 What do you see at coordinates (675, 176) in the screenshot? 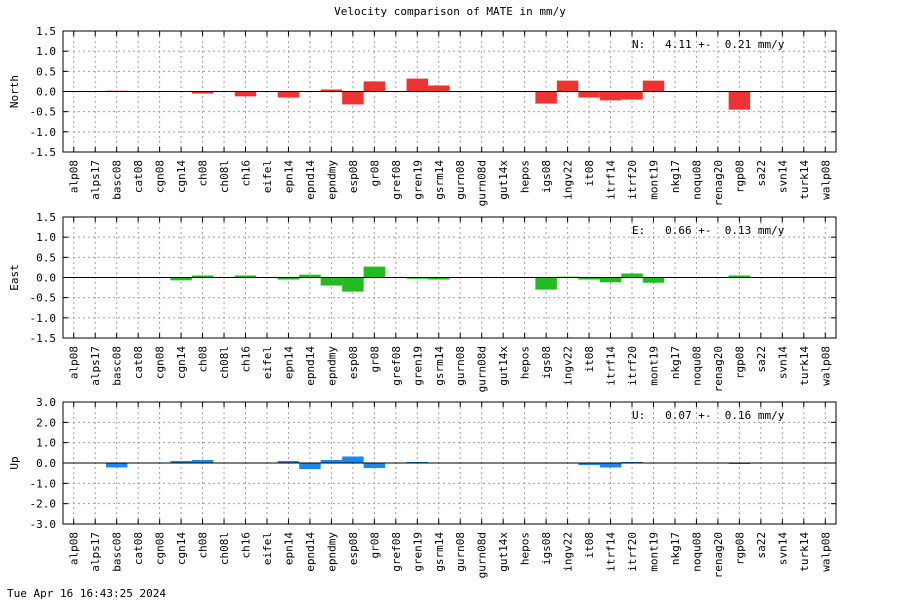
I see `north-xtick-label-nkg17: nkg17` at bounding box center [675, 176].